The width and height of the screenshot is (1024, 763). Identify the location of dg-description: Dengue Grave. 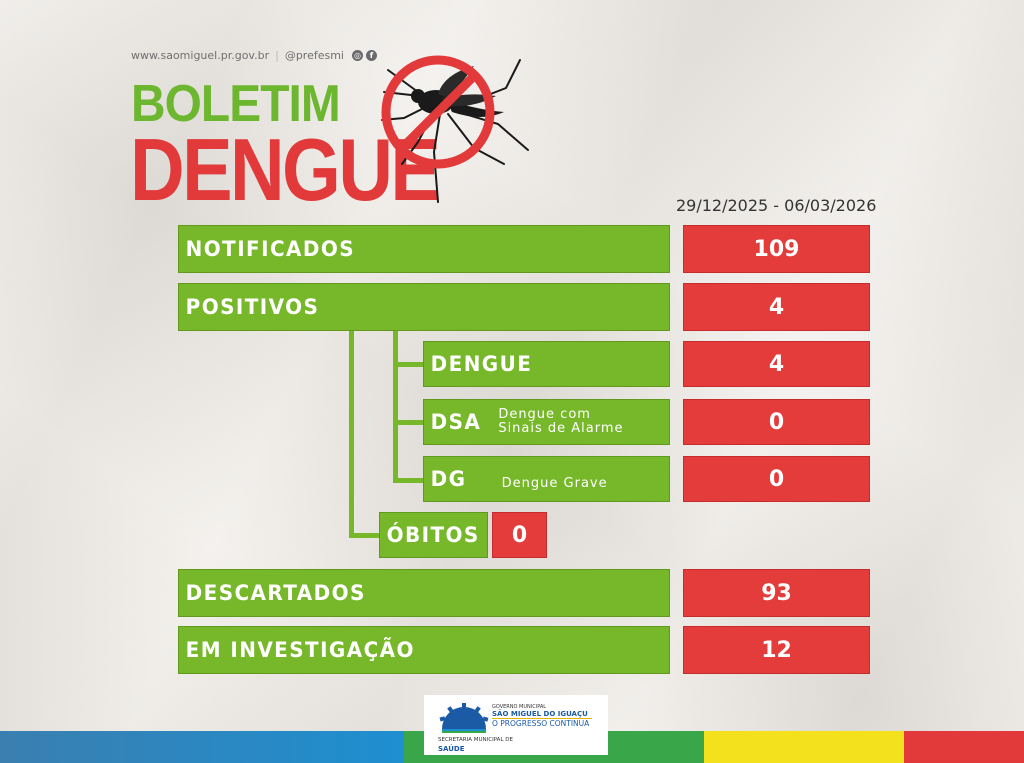
(554, 483).